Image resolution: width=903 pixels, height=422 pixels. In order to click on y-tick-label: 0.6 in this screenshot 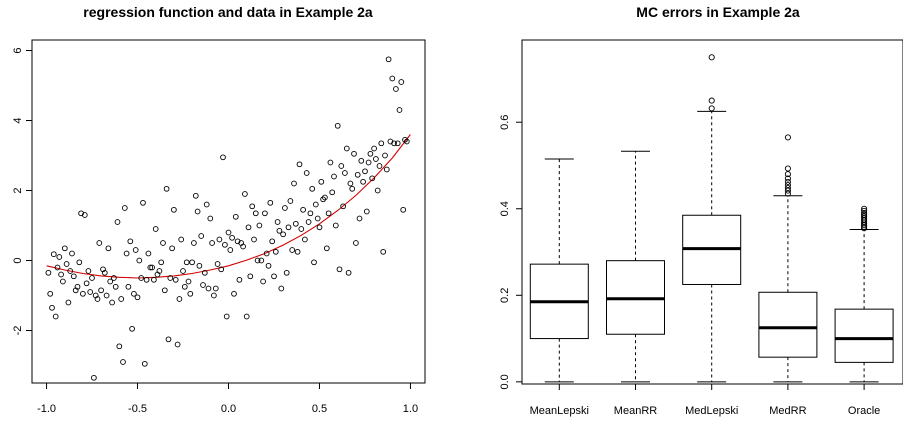, I will do `click(505, 122)`.